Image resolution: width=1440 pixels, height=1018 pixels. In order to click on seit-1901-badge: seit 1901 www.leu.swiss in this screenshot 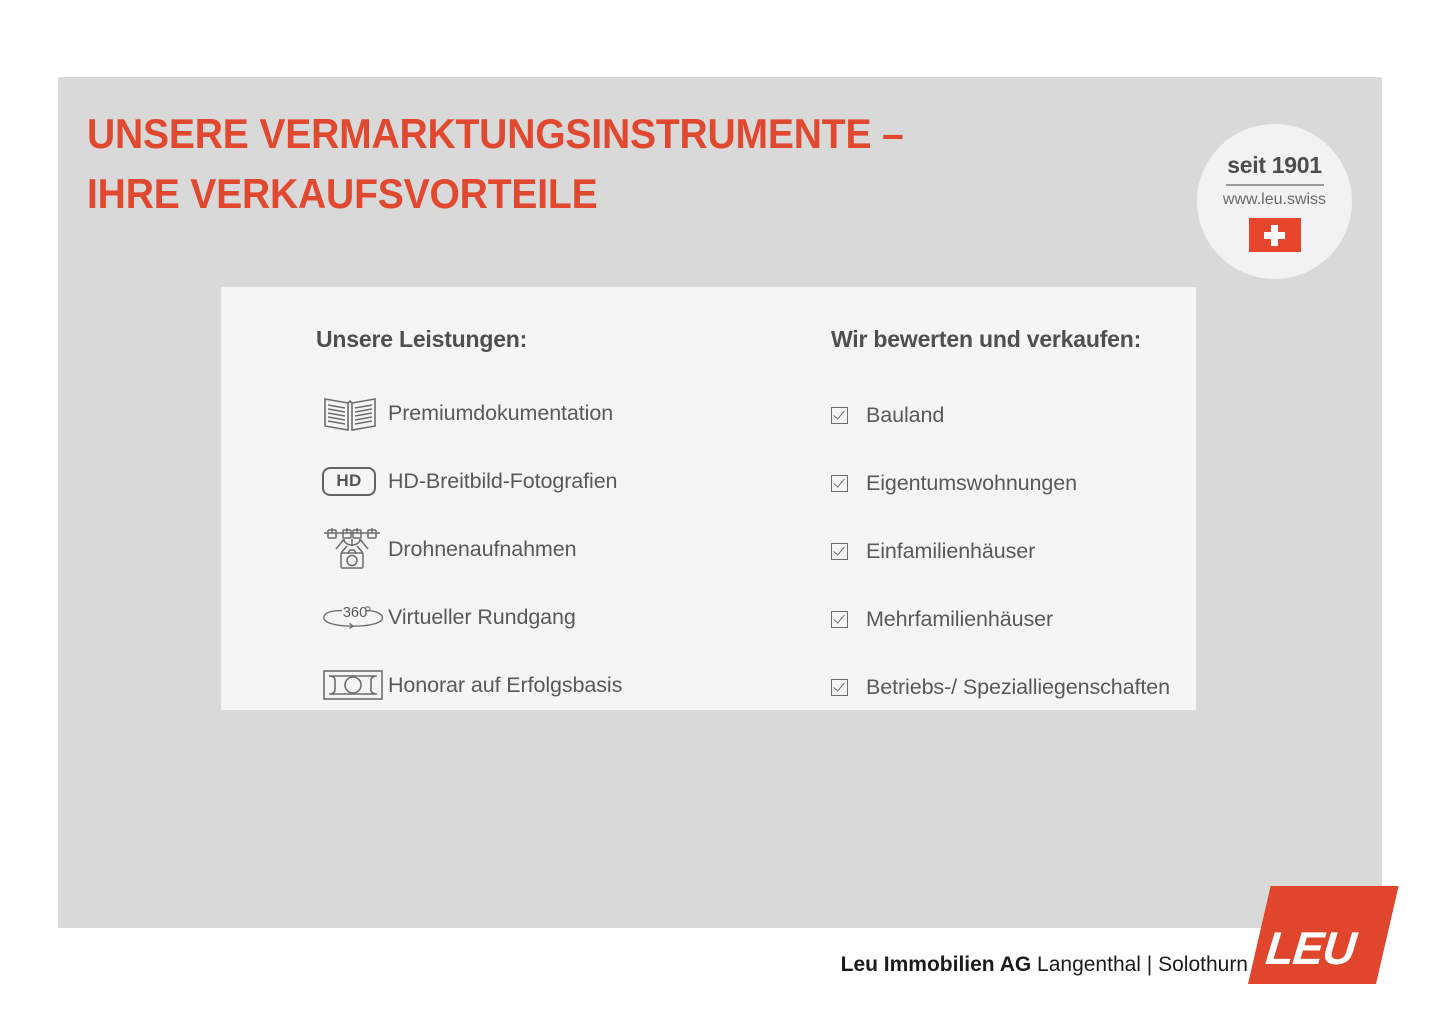, I will do `click(1274, 201)`.